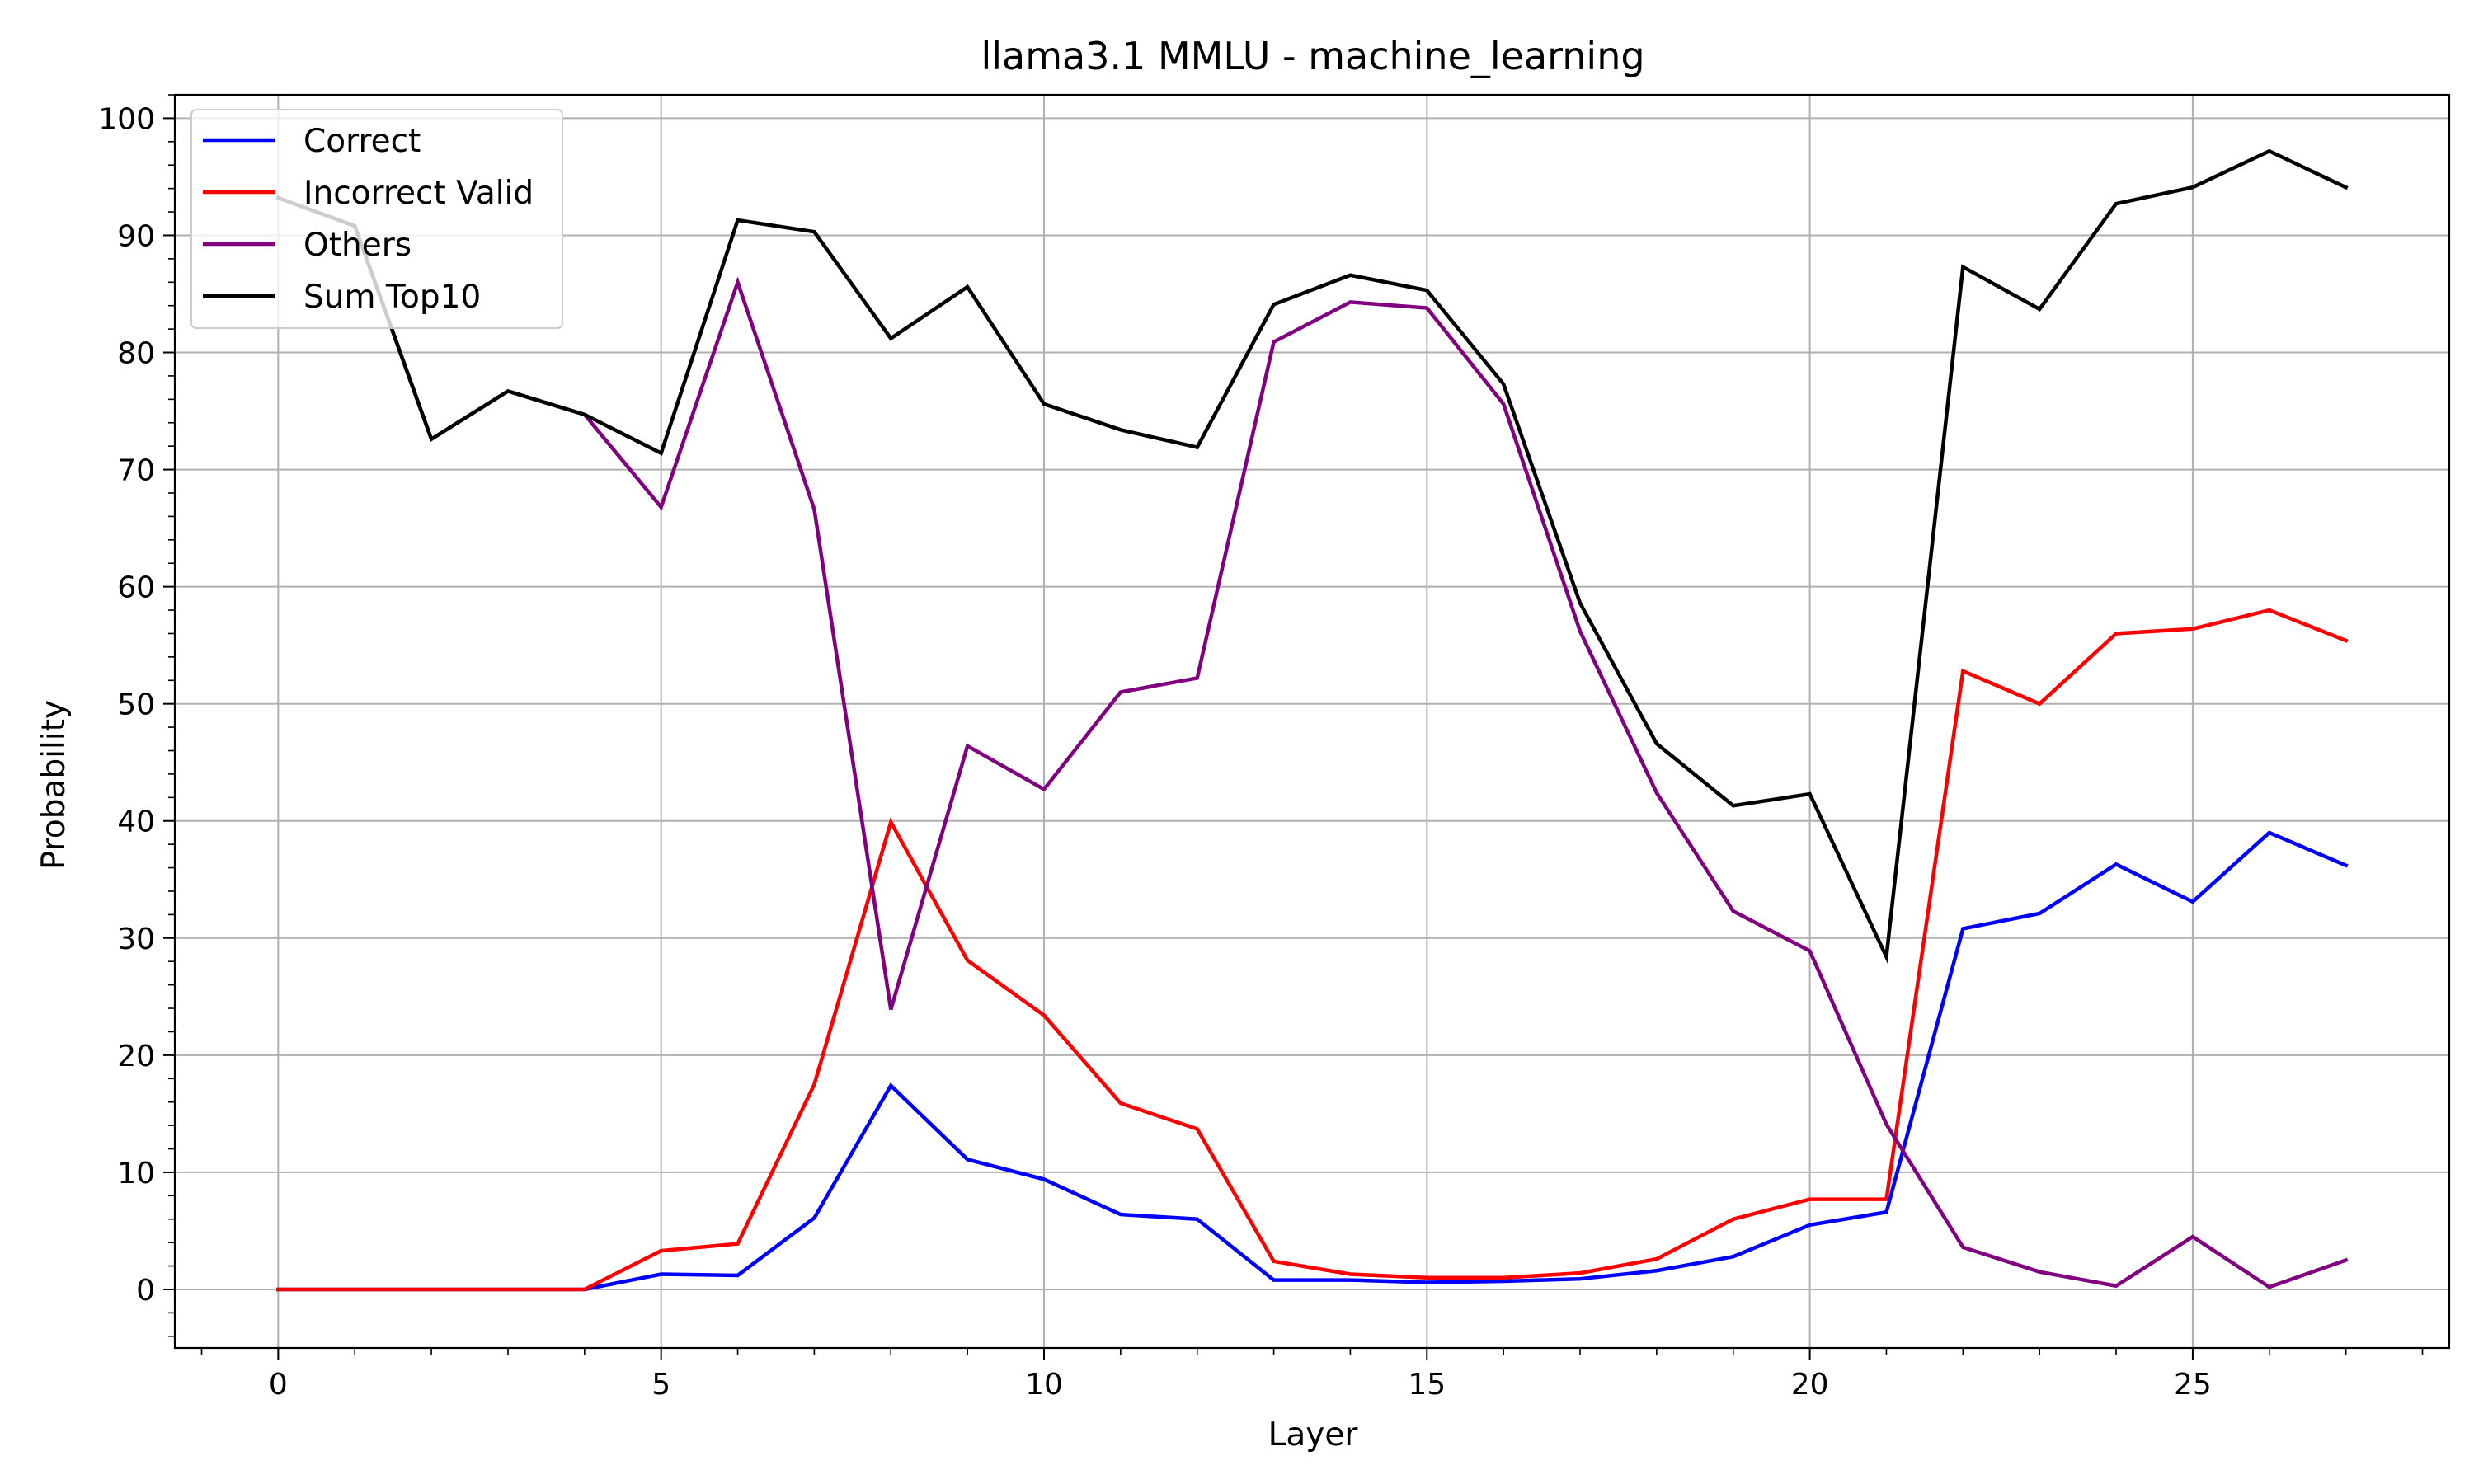 The height and width of the screenshot is (1484, 2474). I want to click on x-axis-title: Layer, so click(1313, 1434).